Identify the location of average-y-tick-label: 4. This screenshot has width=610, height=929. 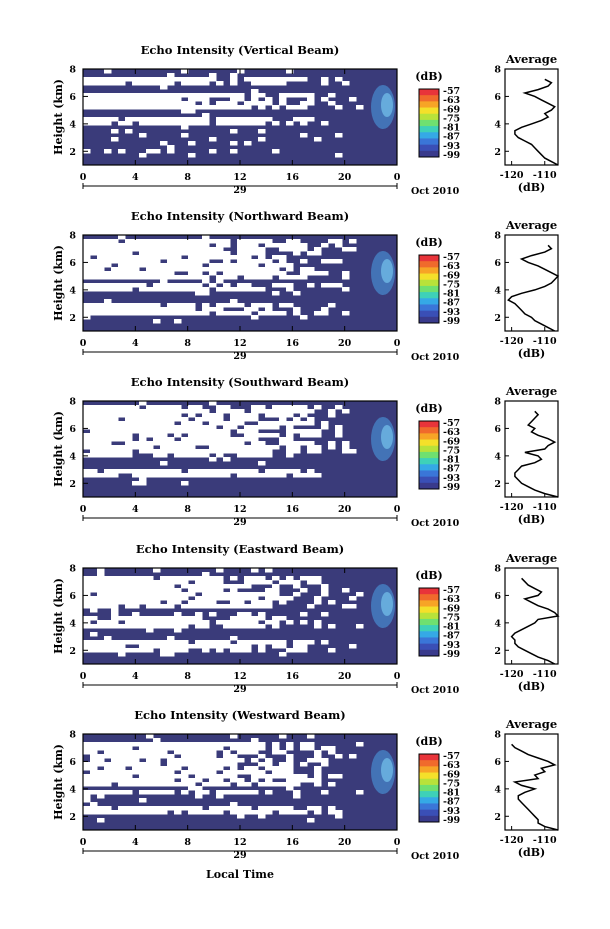
(497, 623).